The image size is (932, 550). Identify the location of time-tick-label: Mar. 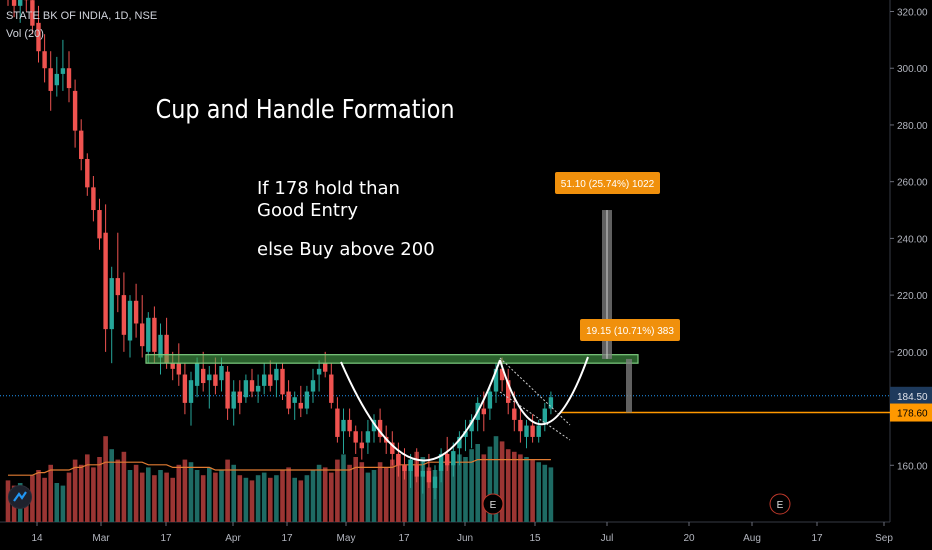
(101, 538).